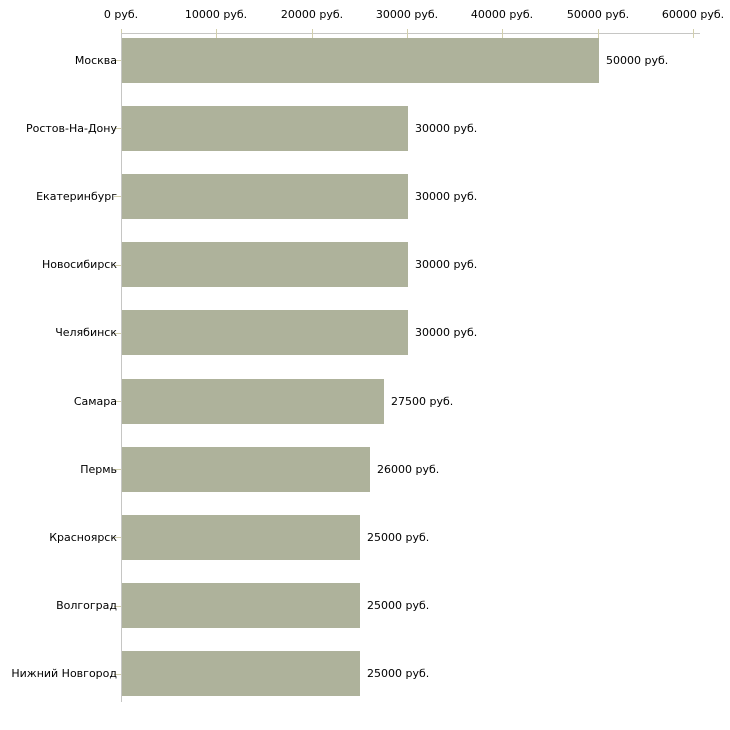 The height and width of the screenshot is (730, 730). Describe the element at coordinates (121, 14) in the screenshot. I see `x-tick-label: 0 руб.` at that location.